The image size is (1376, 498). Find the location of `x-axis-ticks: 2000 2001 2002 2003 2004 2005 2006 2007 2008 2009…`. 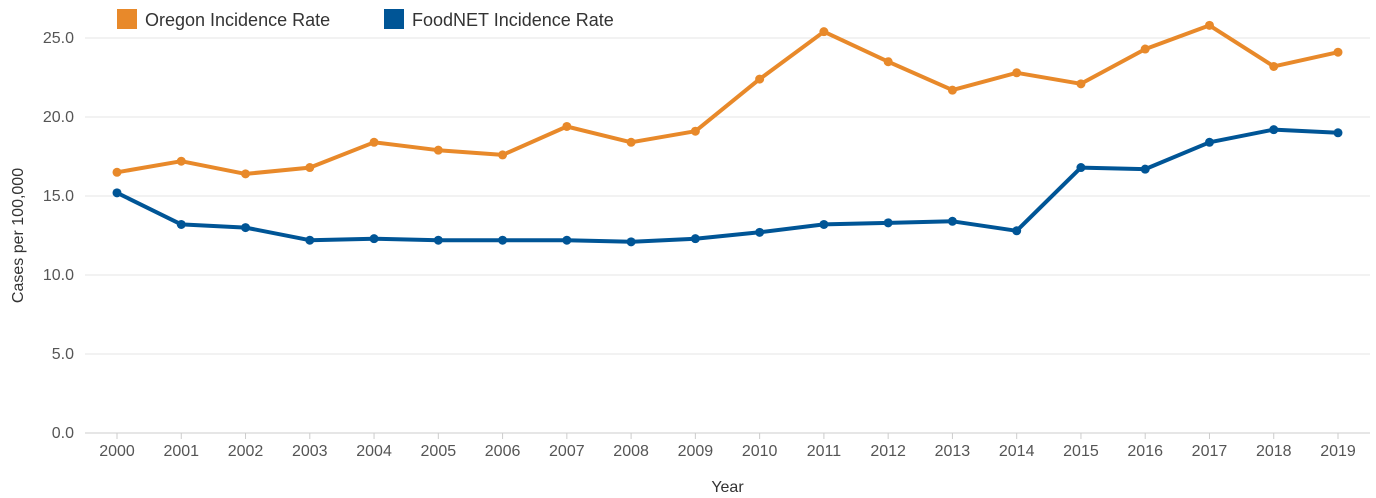

x-axis-ticks: 2000 2001 2002 2003 2004 2005 2006 2007 2008 2009… is located at coordinates (727, 446).